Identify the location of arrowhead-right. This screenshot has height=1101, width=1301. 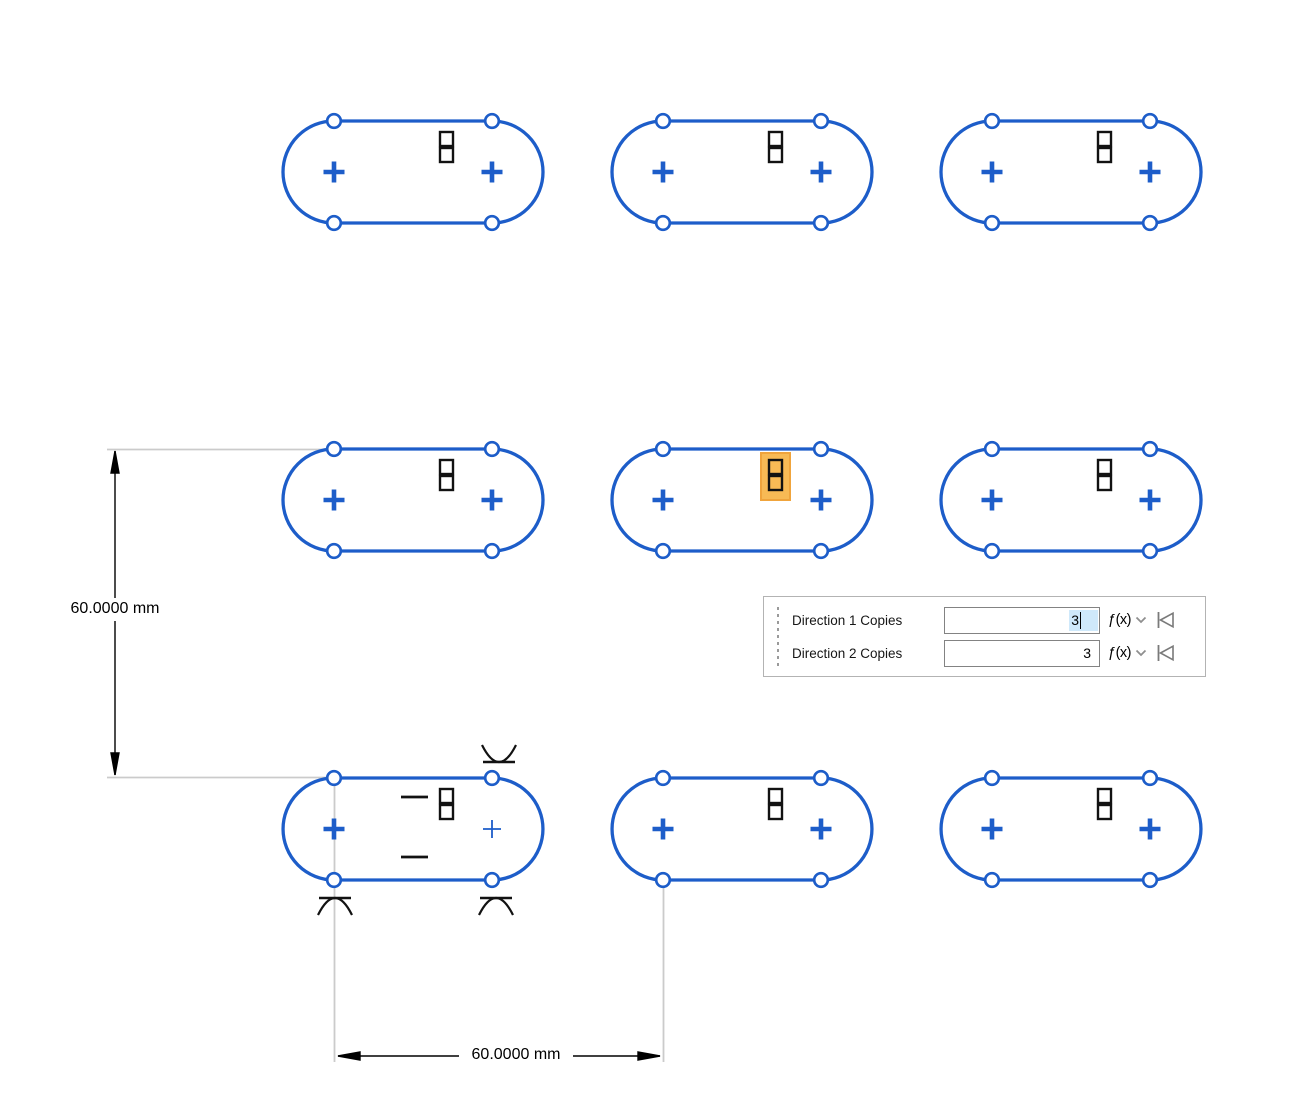
(649, 1056).